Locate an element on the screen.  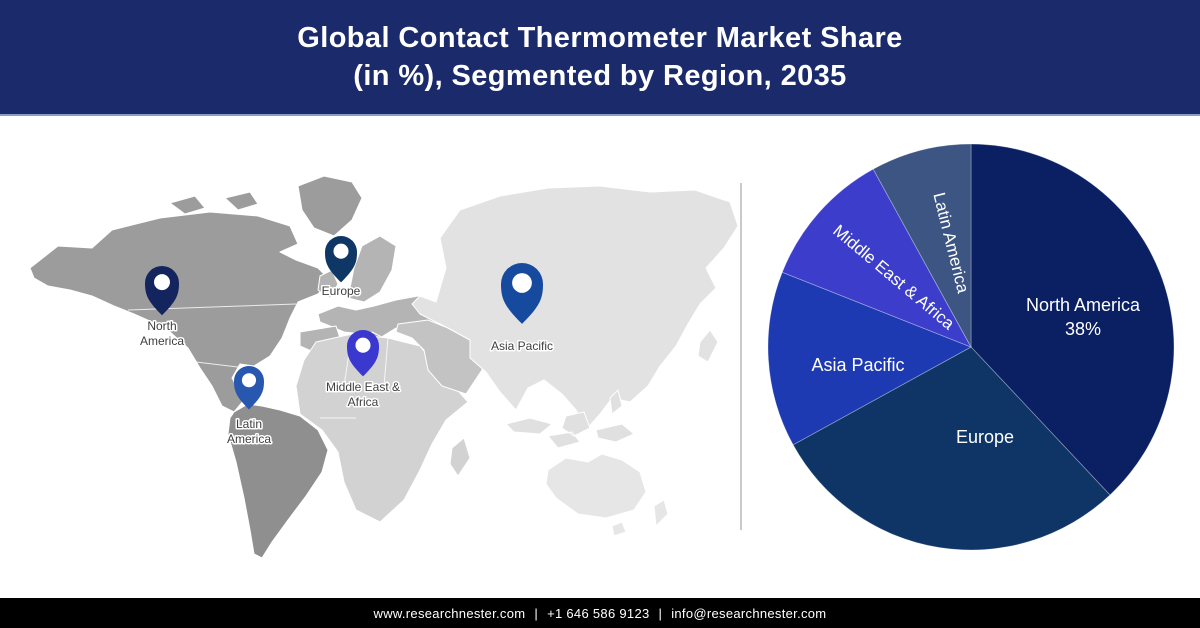
tasmania-new-zealand is located at coordinates (640, 518).